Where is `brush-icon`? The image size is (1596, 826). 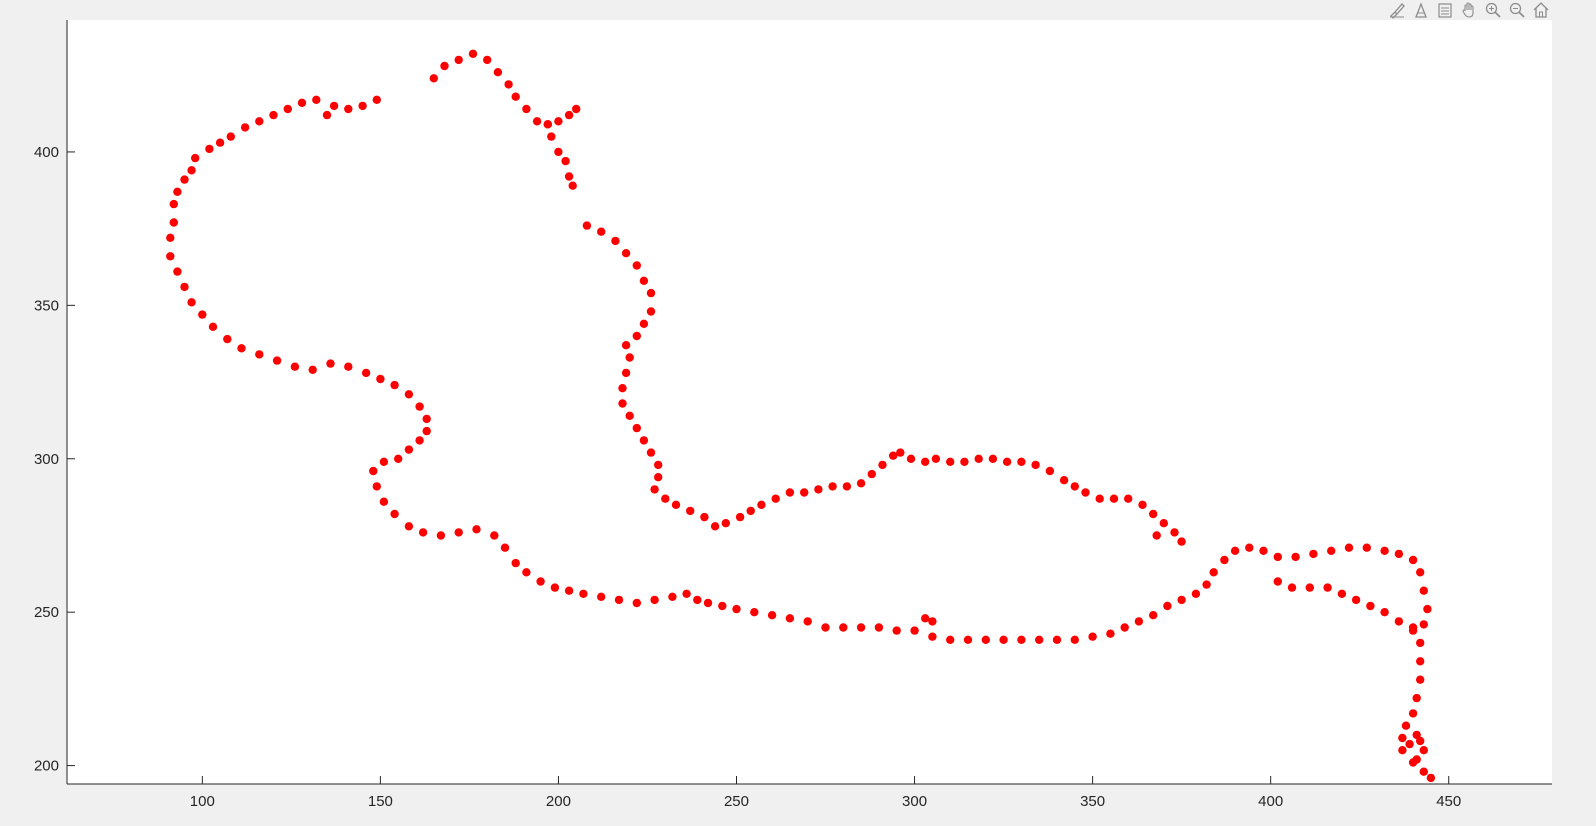 brush-icon is located at coordinates (1397, 10).